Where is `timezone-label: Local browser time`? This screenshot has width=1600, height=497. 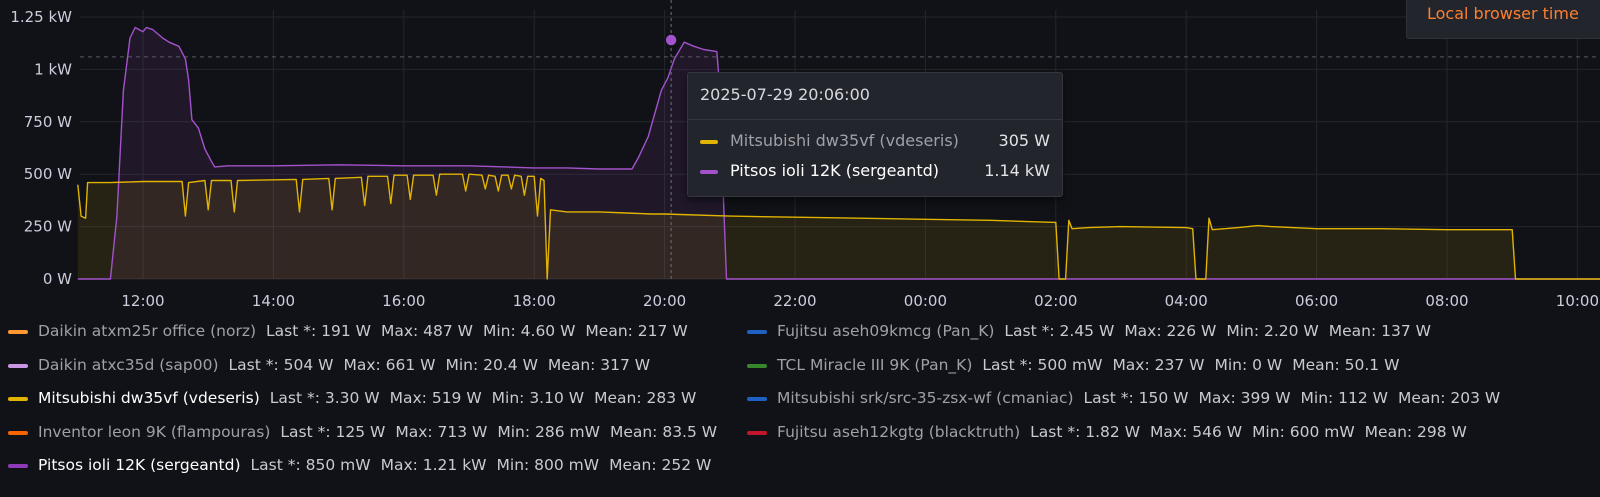
timezone-label: Local browser time is located at coordinates (1503, 13).